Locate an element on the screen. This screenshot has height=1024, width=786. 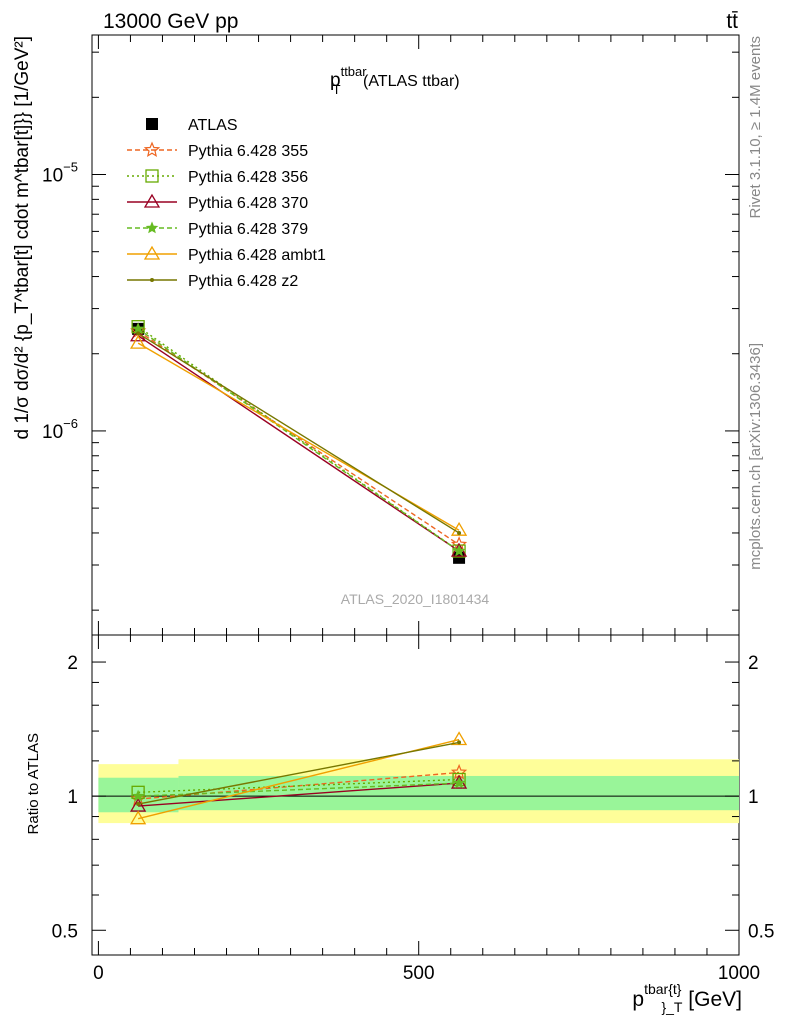
ratio-ytick-label-right: 0.5 is located at coordinates (761, 931).